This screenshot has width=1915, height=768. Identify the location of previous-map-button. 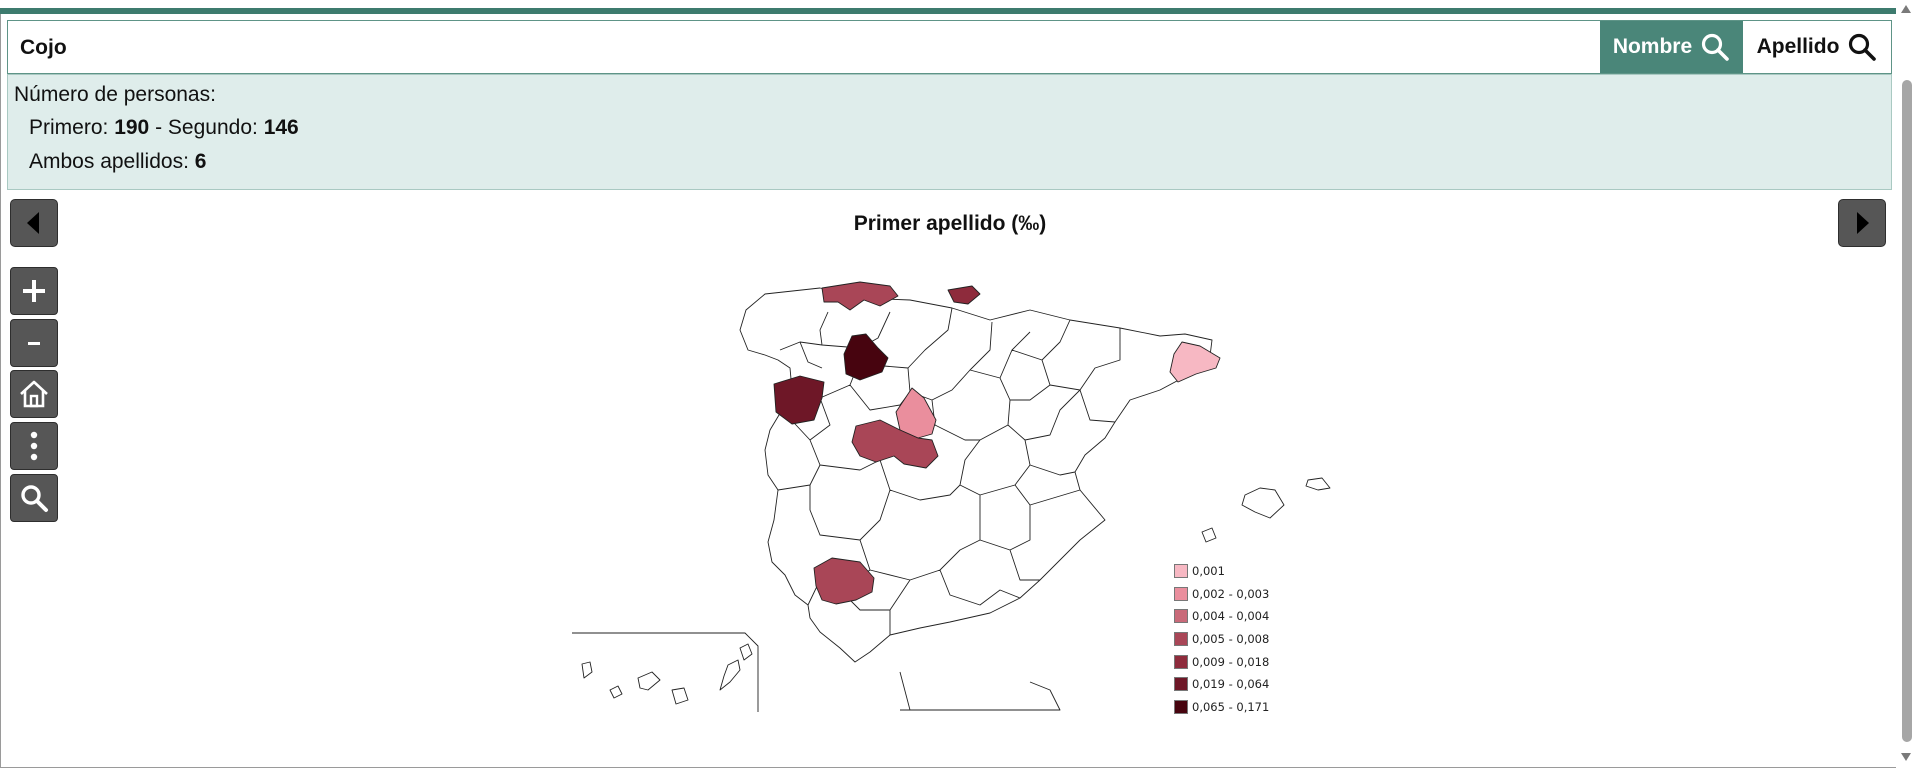
(34, 223).